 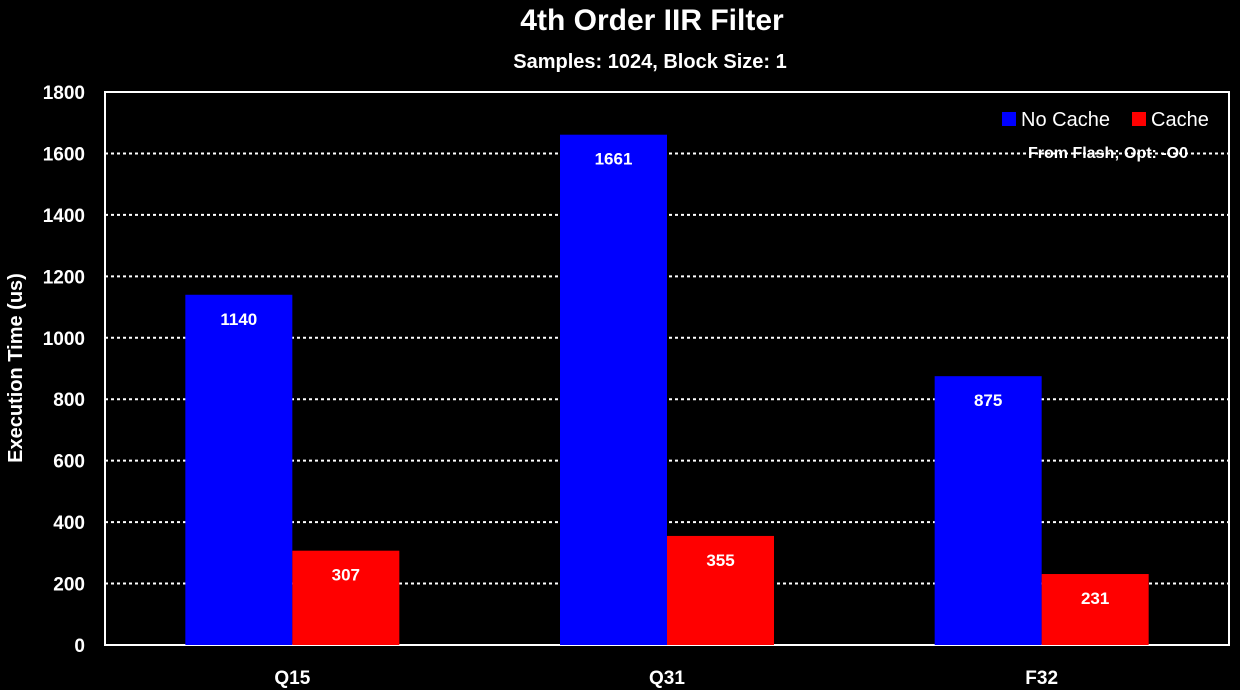 What do you see at coordinates (64, 216) in the screenshot?
I see `y-tick-label: 1400` at bounding box center [64, 216].